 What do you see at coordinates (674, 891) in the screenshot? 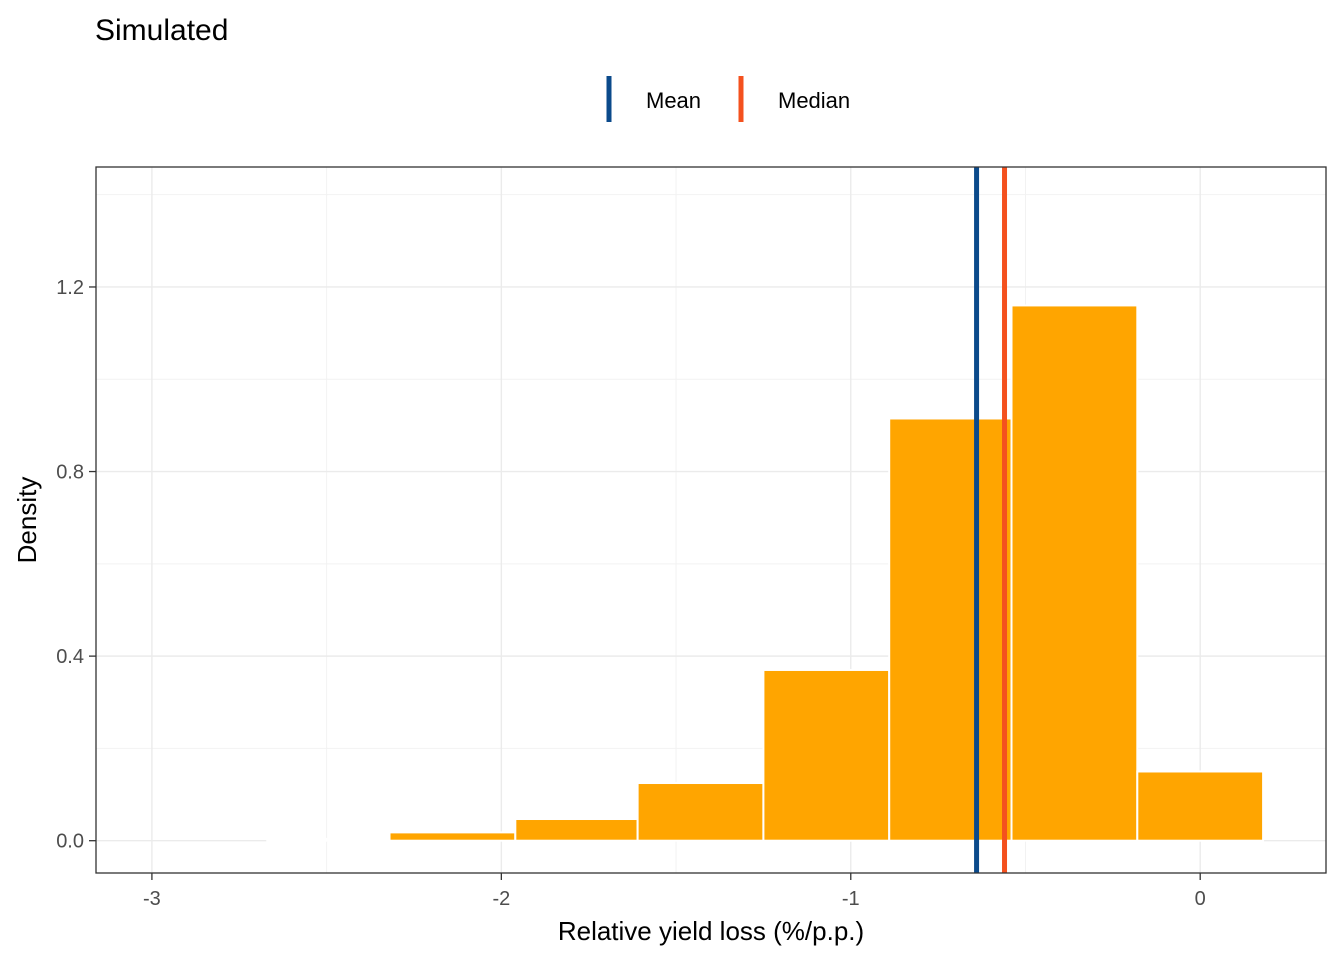
I see `x-axis: -3 -2 -1 0` at bounding box center [674, 891].